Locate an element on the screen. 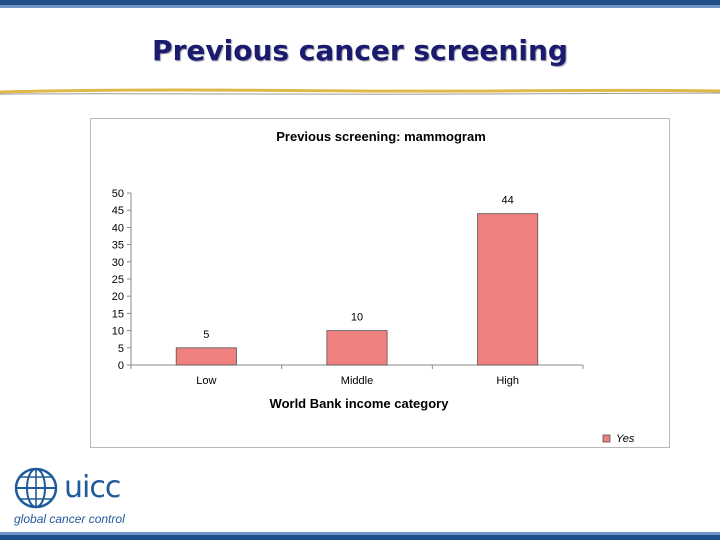  data-label: 5 is located at coordinates (206, 335).